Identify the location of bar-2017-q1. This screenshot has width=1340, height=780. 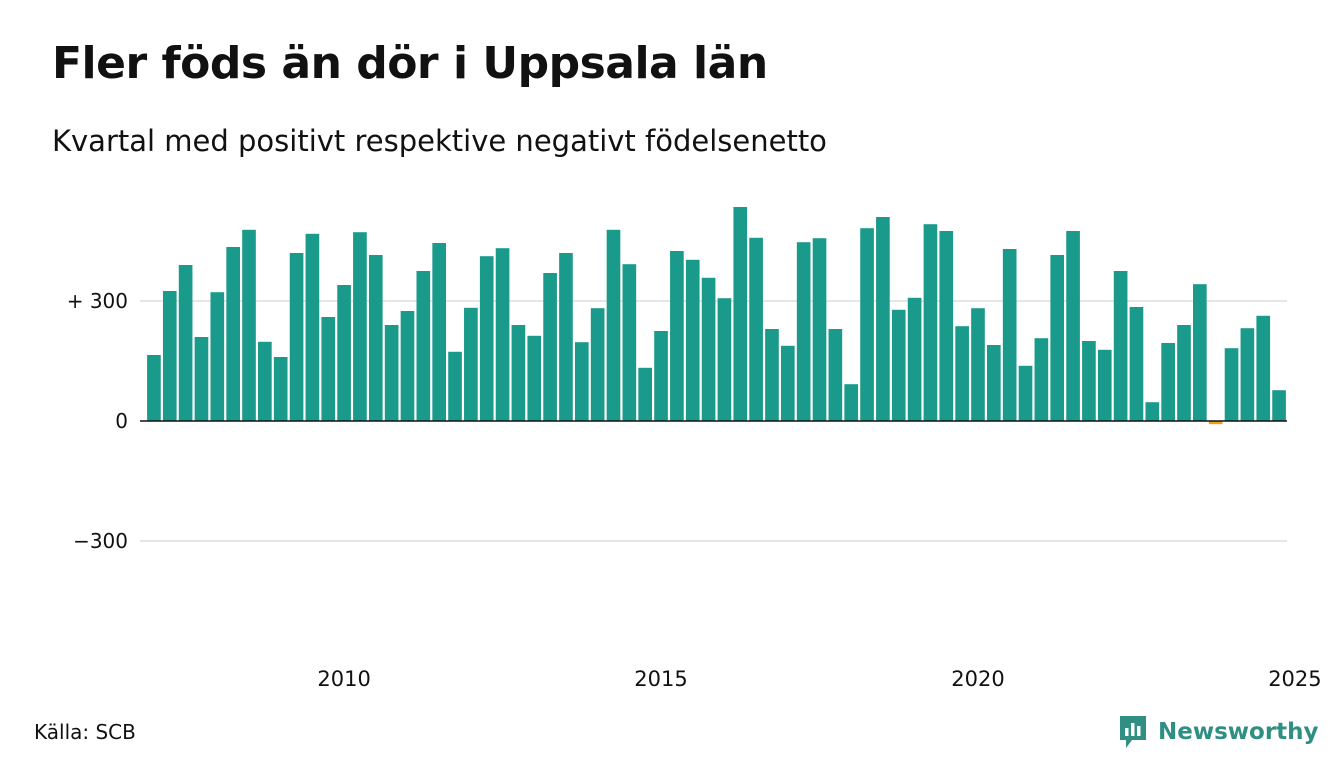
(787, 383).